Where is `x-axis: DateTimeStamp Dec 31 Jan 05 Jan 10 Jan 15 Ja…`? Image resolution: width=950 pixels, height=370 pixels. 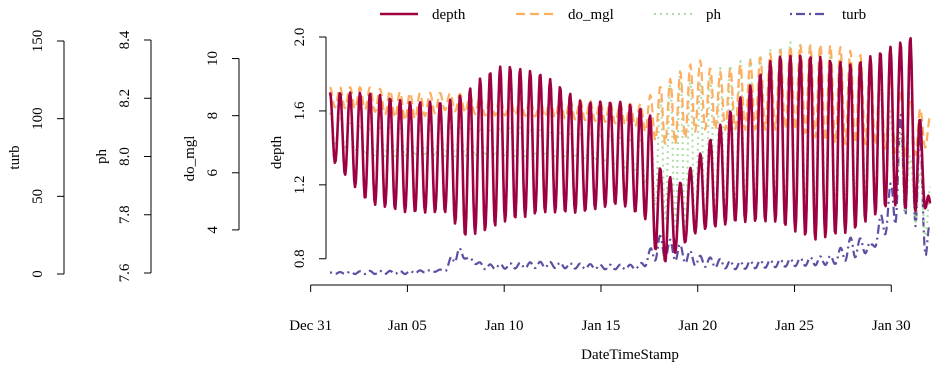 x-axis: DateTimeStamp Dec 31 Jan 05 Jan 10 Jan 15 Ja… is located at coordinates (600, 323).